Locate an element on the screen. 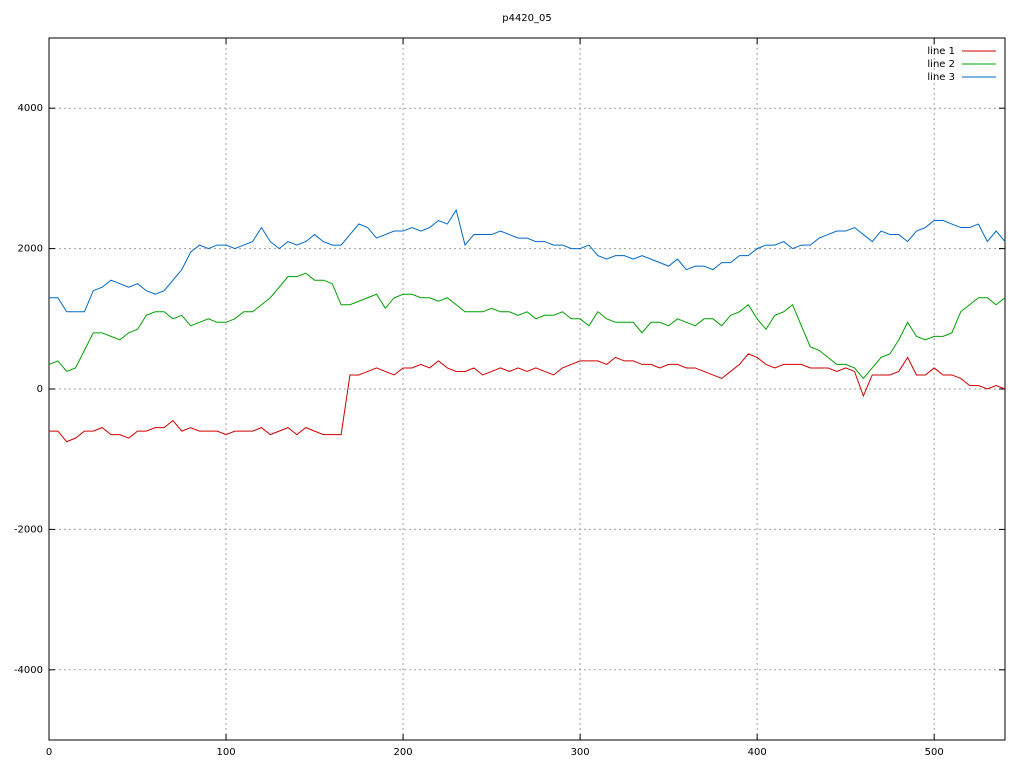 The width and height of the screenshot is (1024, 772). legend-label: line 2 is located at coordinates (941, 64).